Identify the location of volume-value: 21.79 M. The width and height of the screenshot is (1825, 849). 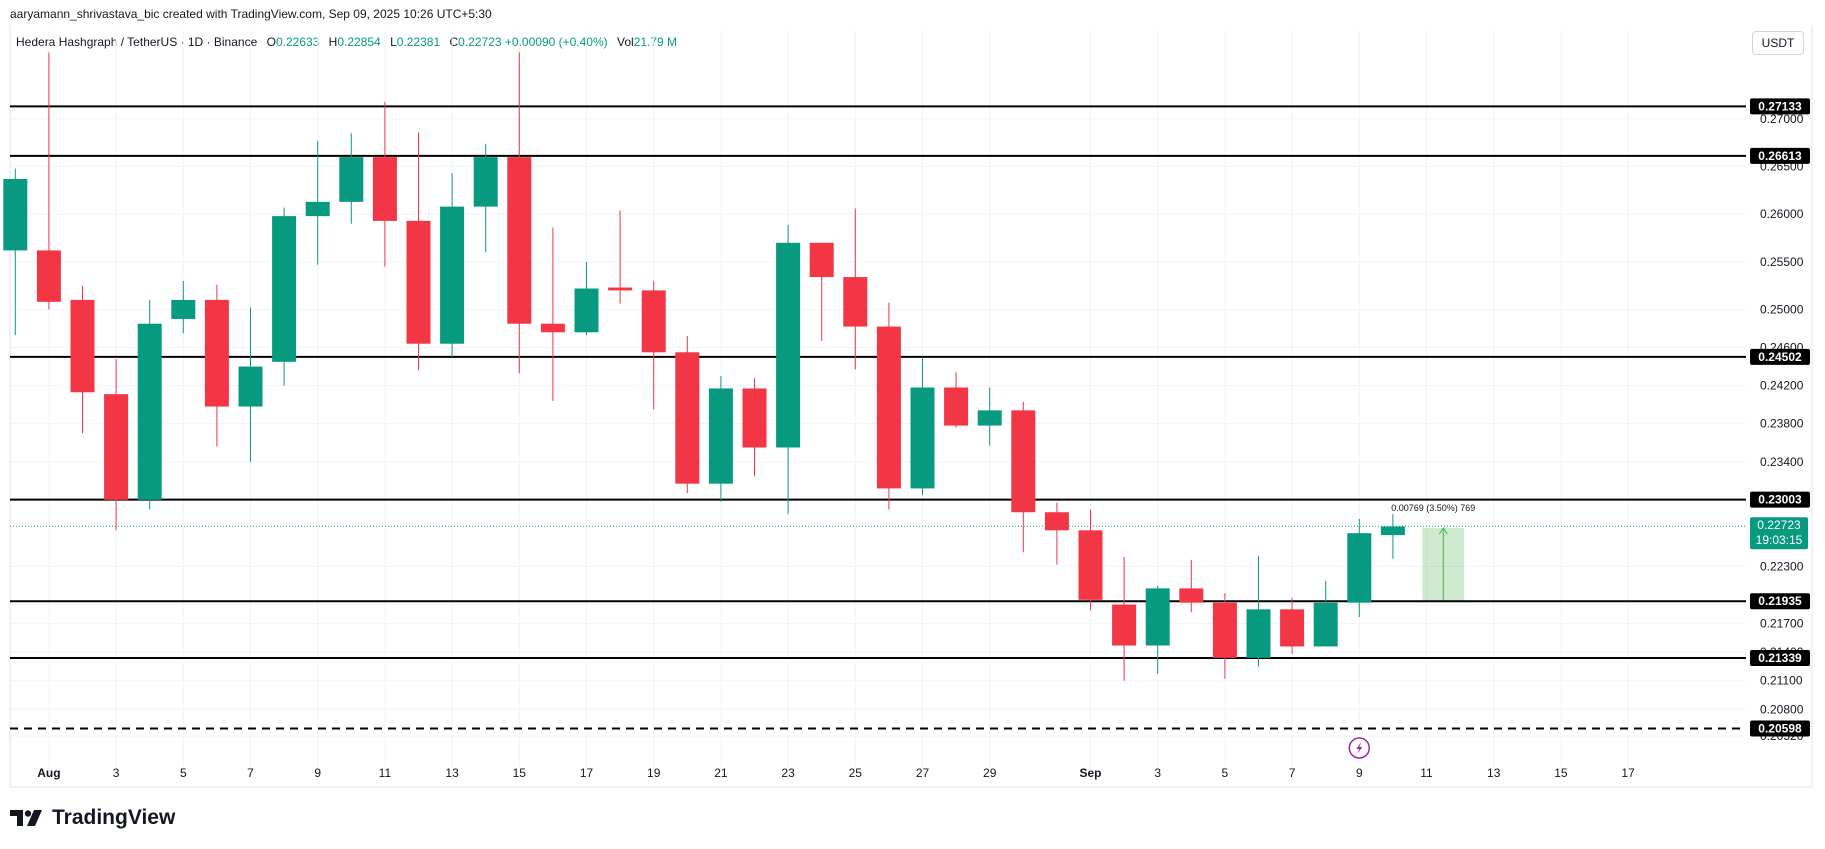
(655, 42).